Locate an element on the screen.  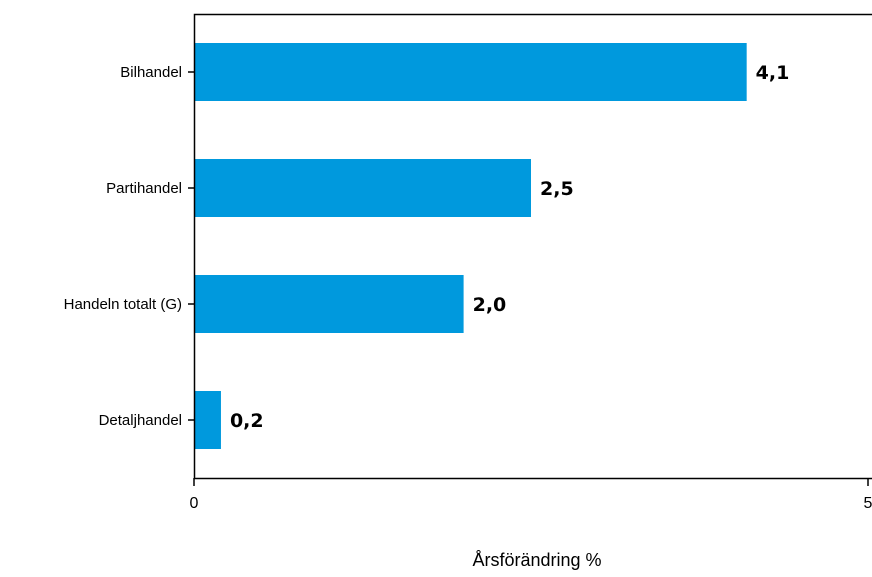
x-tick-label: 5 is located at coordinates (868, 503).